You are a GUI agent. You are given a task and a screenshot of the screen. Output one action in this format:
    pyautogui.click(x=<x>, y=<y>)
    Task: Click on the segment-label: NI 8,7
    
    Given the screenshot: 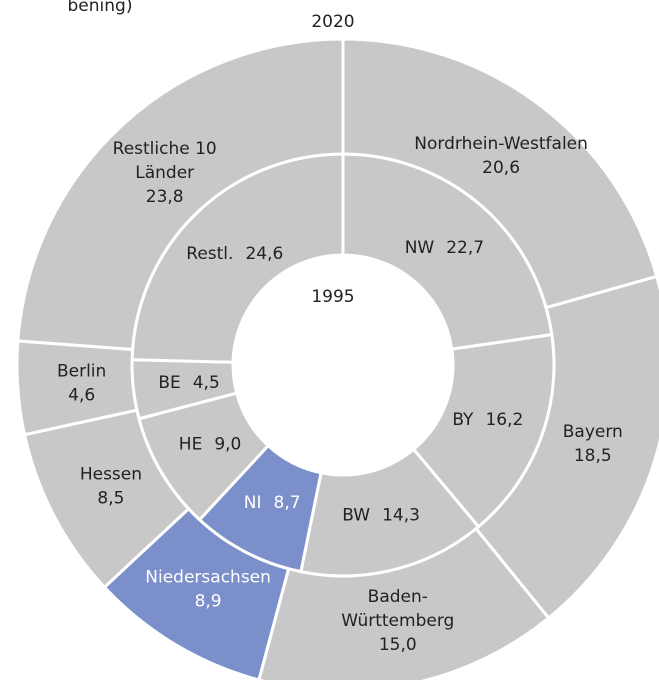 What is the action you would take?
    pyautogui.click(x=272, y=503)
    